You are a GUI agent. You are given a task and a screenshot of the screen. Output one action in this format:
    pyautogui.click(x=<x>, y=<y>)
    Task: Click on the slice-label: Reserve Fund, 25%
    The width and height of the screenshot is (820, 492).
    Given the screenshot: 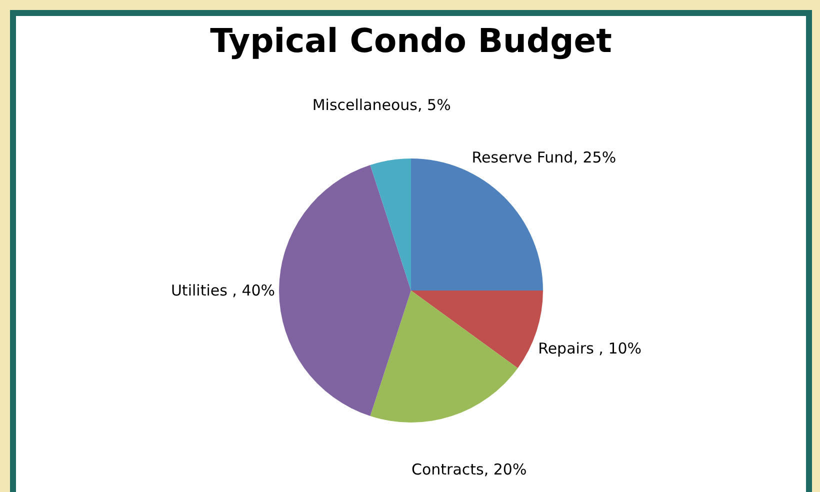 What is the action you would take?
    pyautogui.click(x=544, y=157)
    